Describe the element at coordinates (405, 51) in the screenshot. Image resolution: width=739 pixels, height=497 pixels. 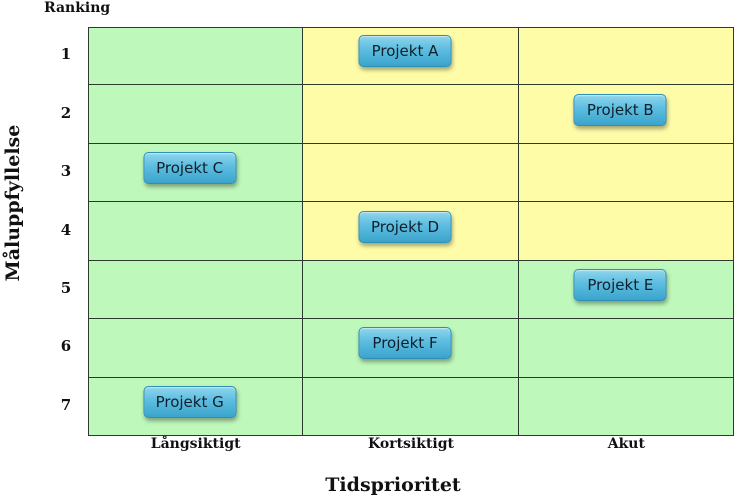
I see `project-box: Projekt A` at that location.